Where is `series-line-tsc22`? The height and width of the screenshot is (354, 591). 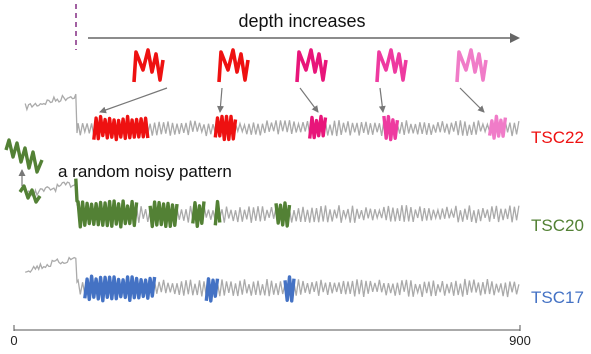
series-line-tsc22 is located at coordinates (272, 115).